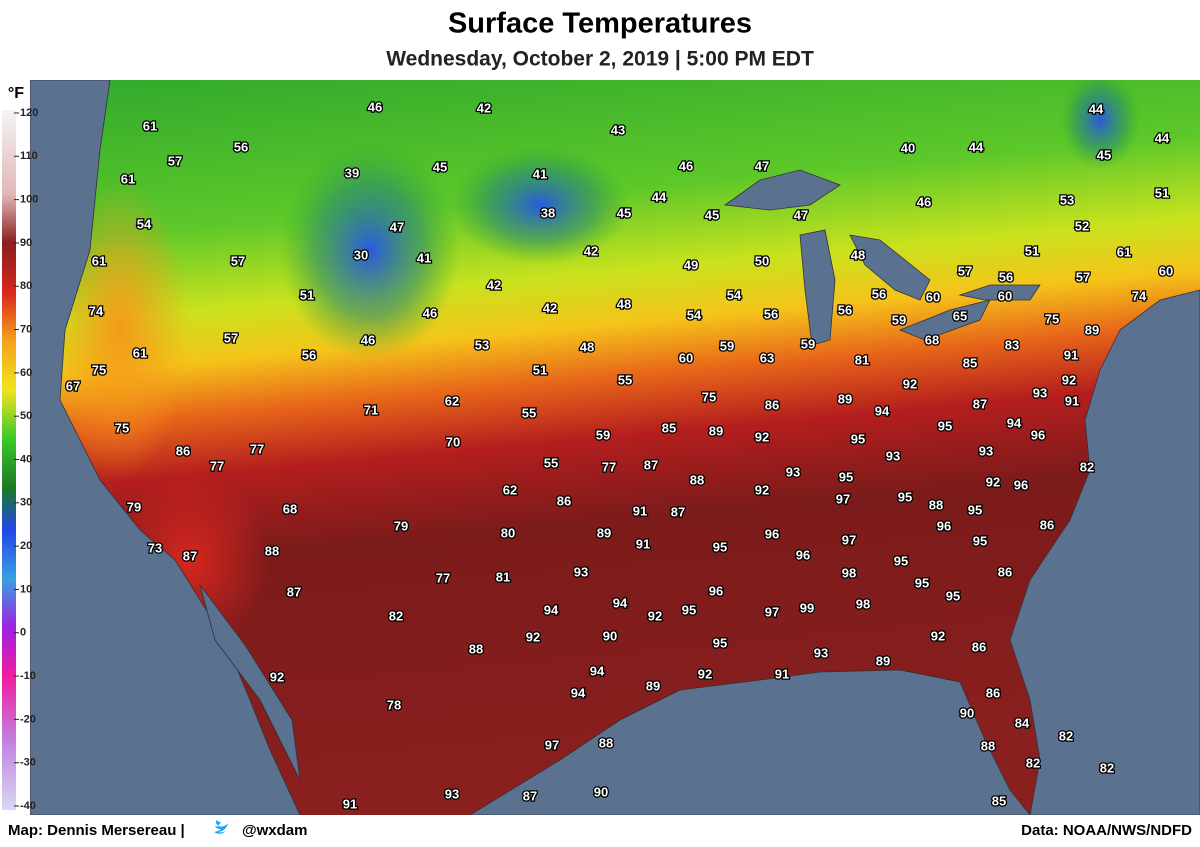  Describe the element at coordinates (28, 806) in the screenshot. I see `legend-tick-label: -40` at that location.